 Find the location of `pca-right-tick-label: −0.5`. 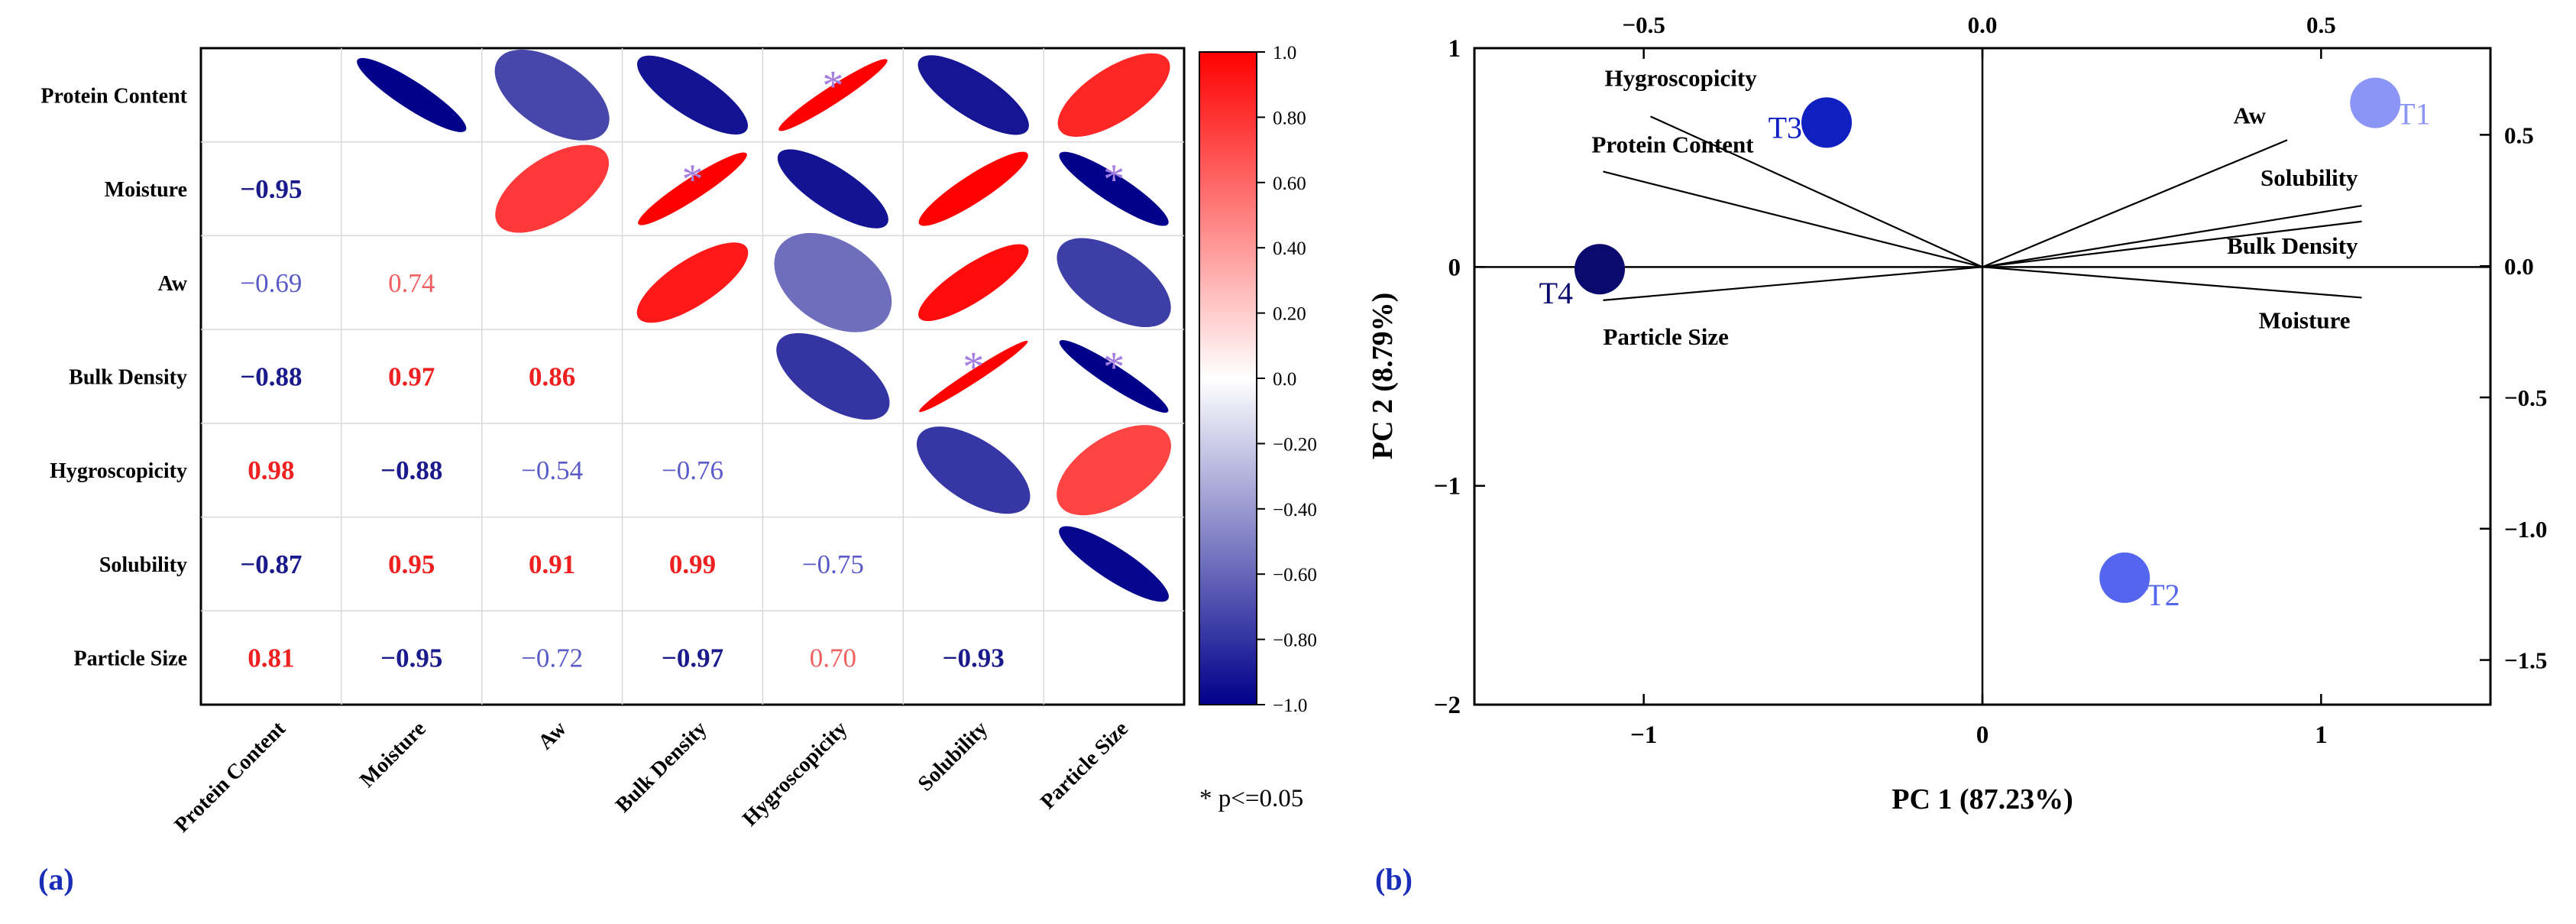

pca-right-tick-label: −0.5 is located at coordinates (2525, 398).